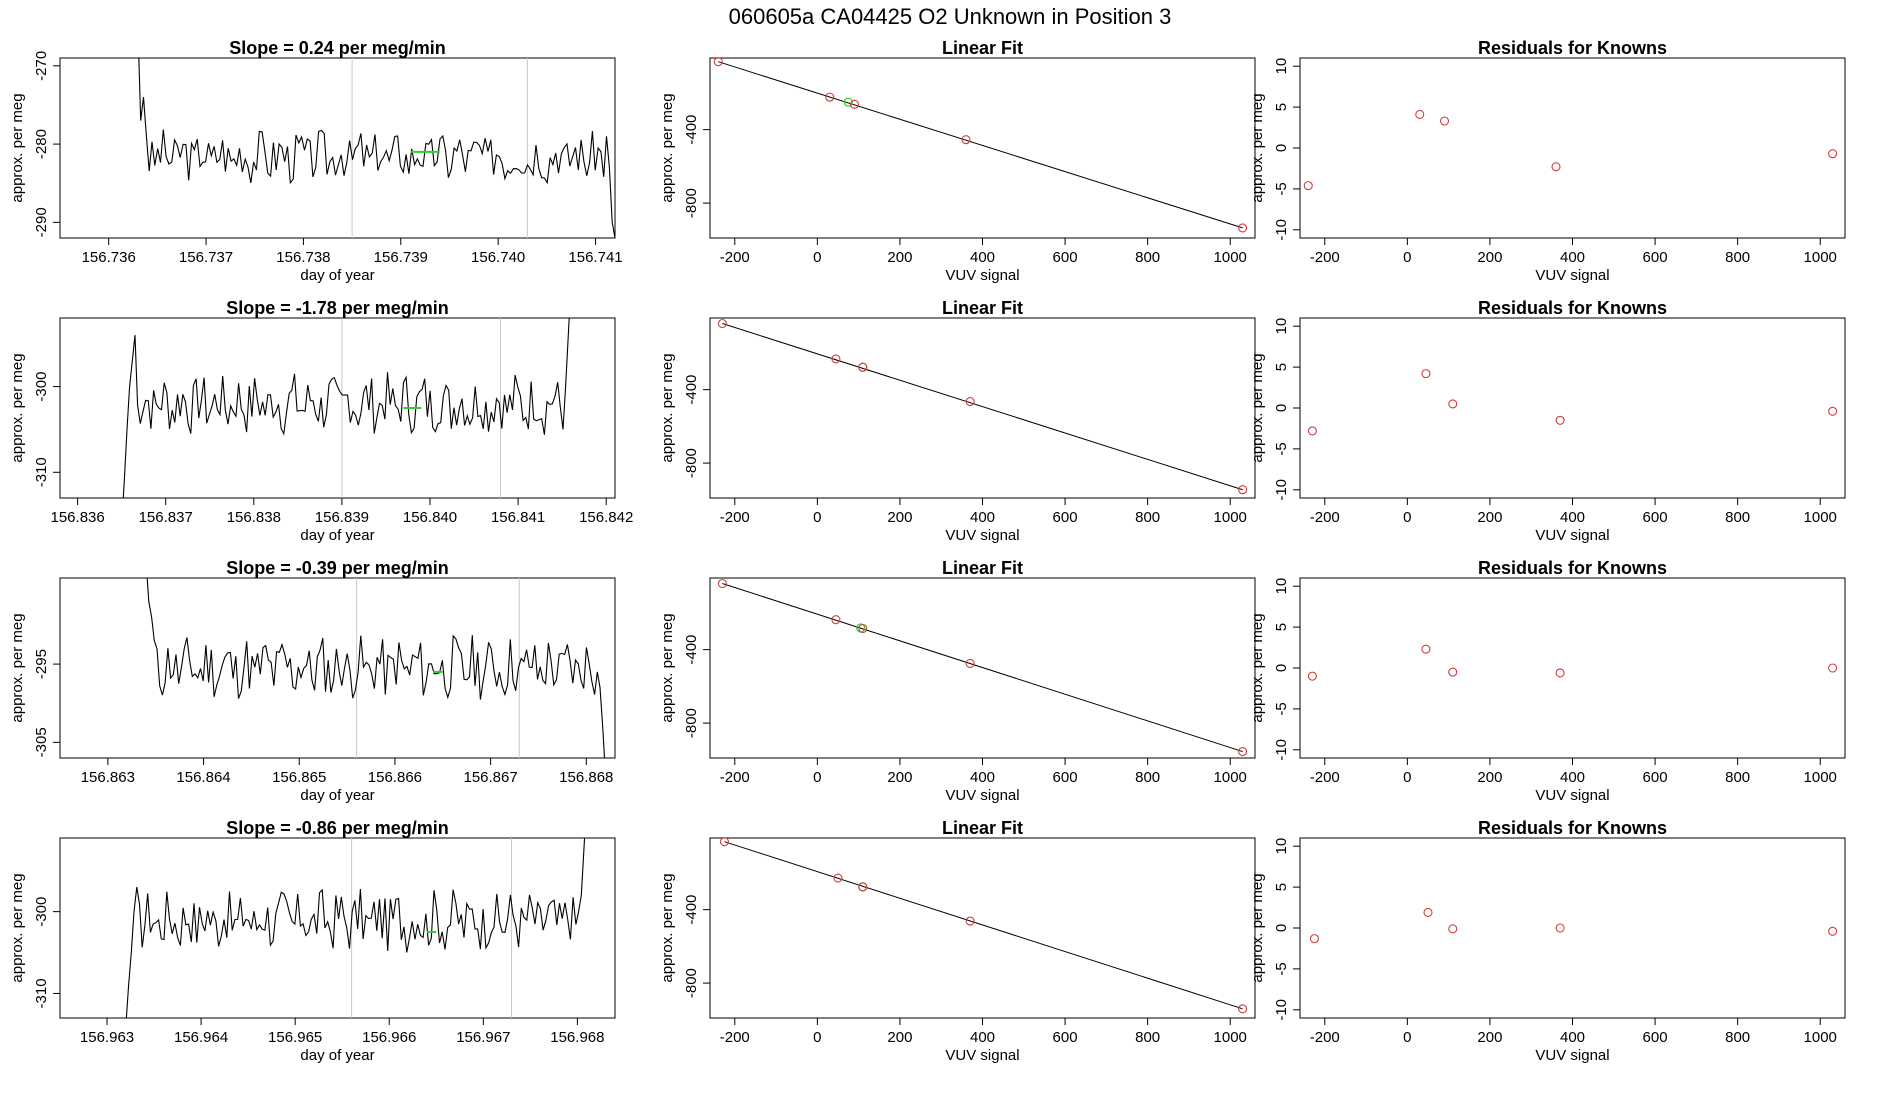 This screenshot has width=1900, height=1100. Describe the element at coordinates (41, 66) in the screenshot. I see `y-tick-label: -270` at that location.